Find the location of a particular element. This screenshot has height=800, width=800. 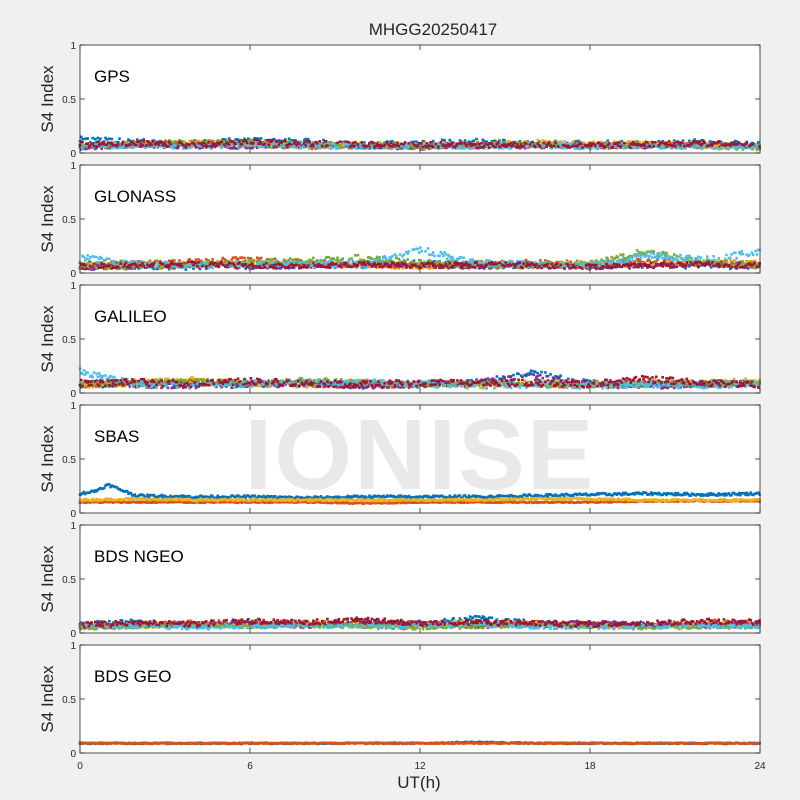

panel-label: GPS is located at coordinates (112, 76).